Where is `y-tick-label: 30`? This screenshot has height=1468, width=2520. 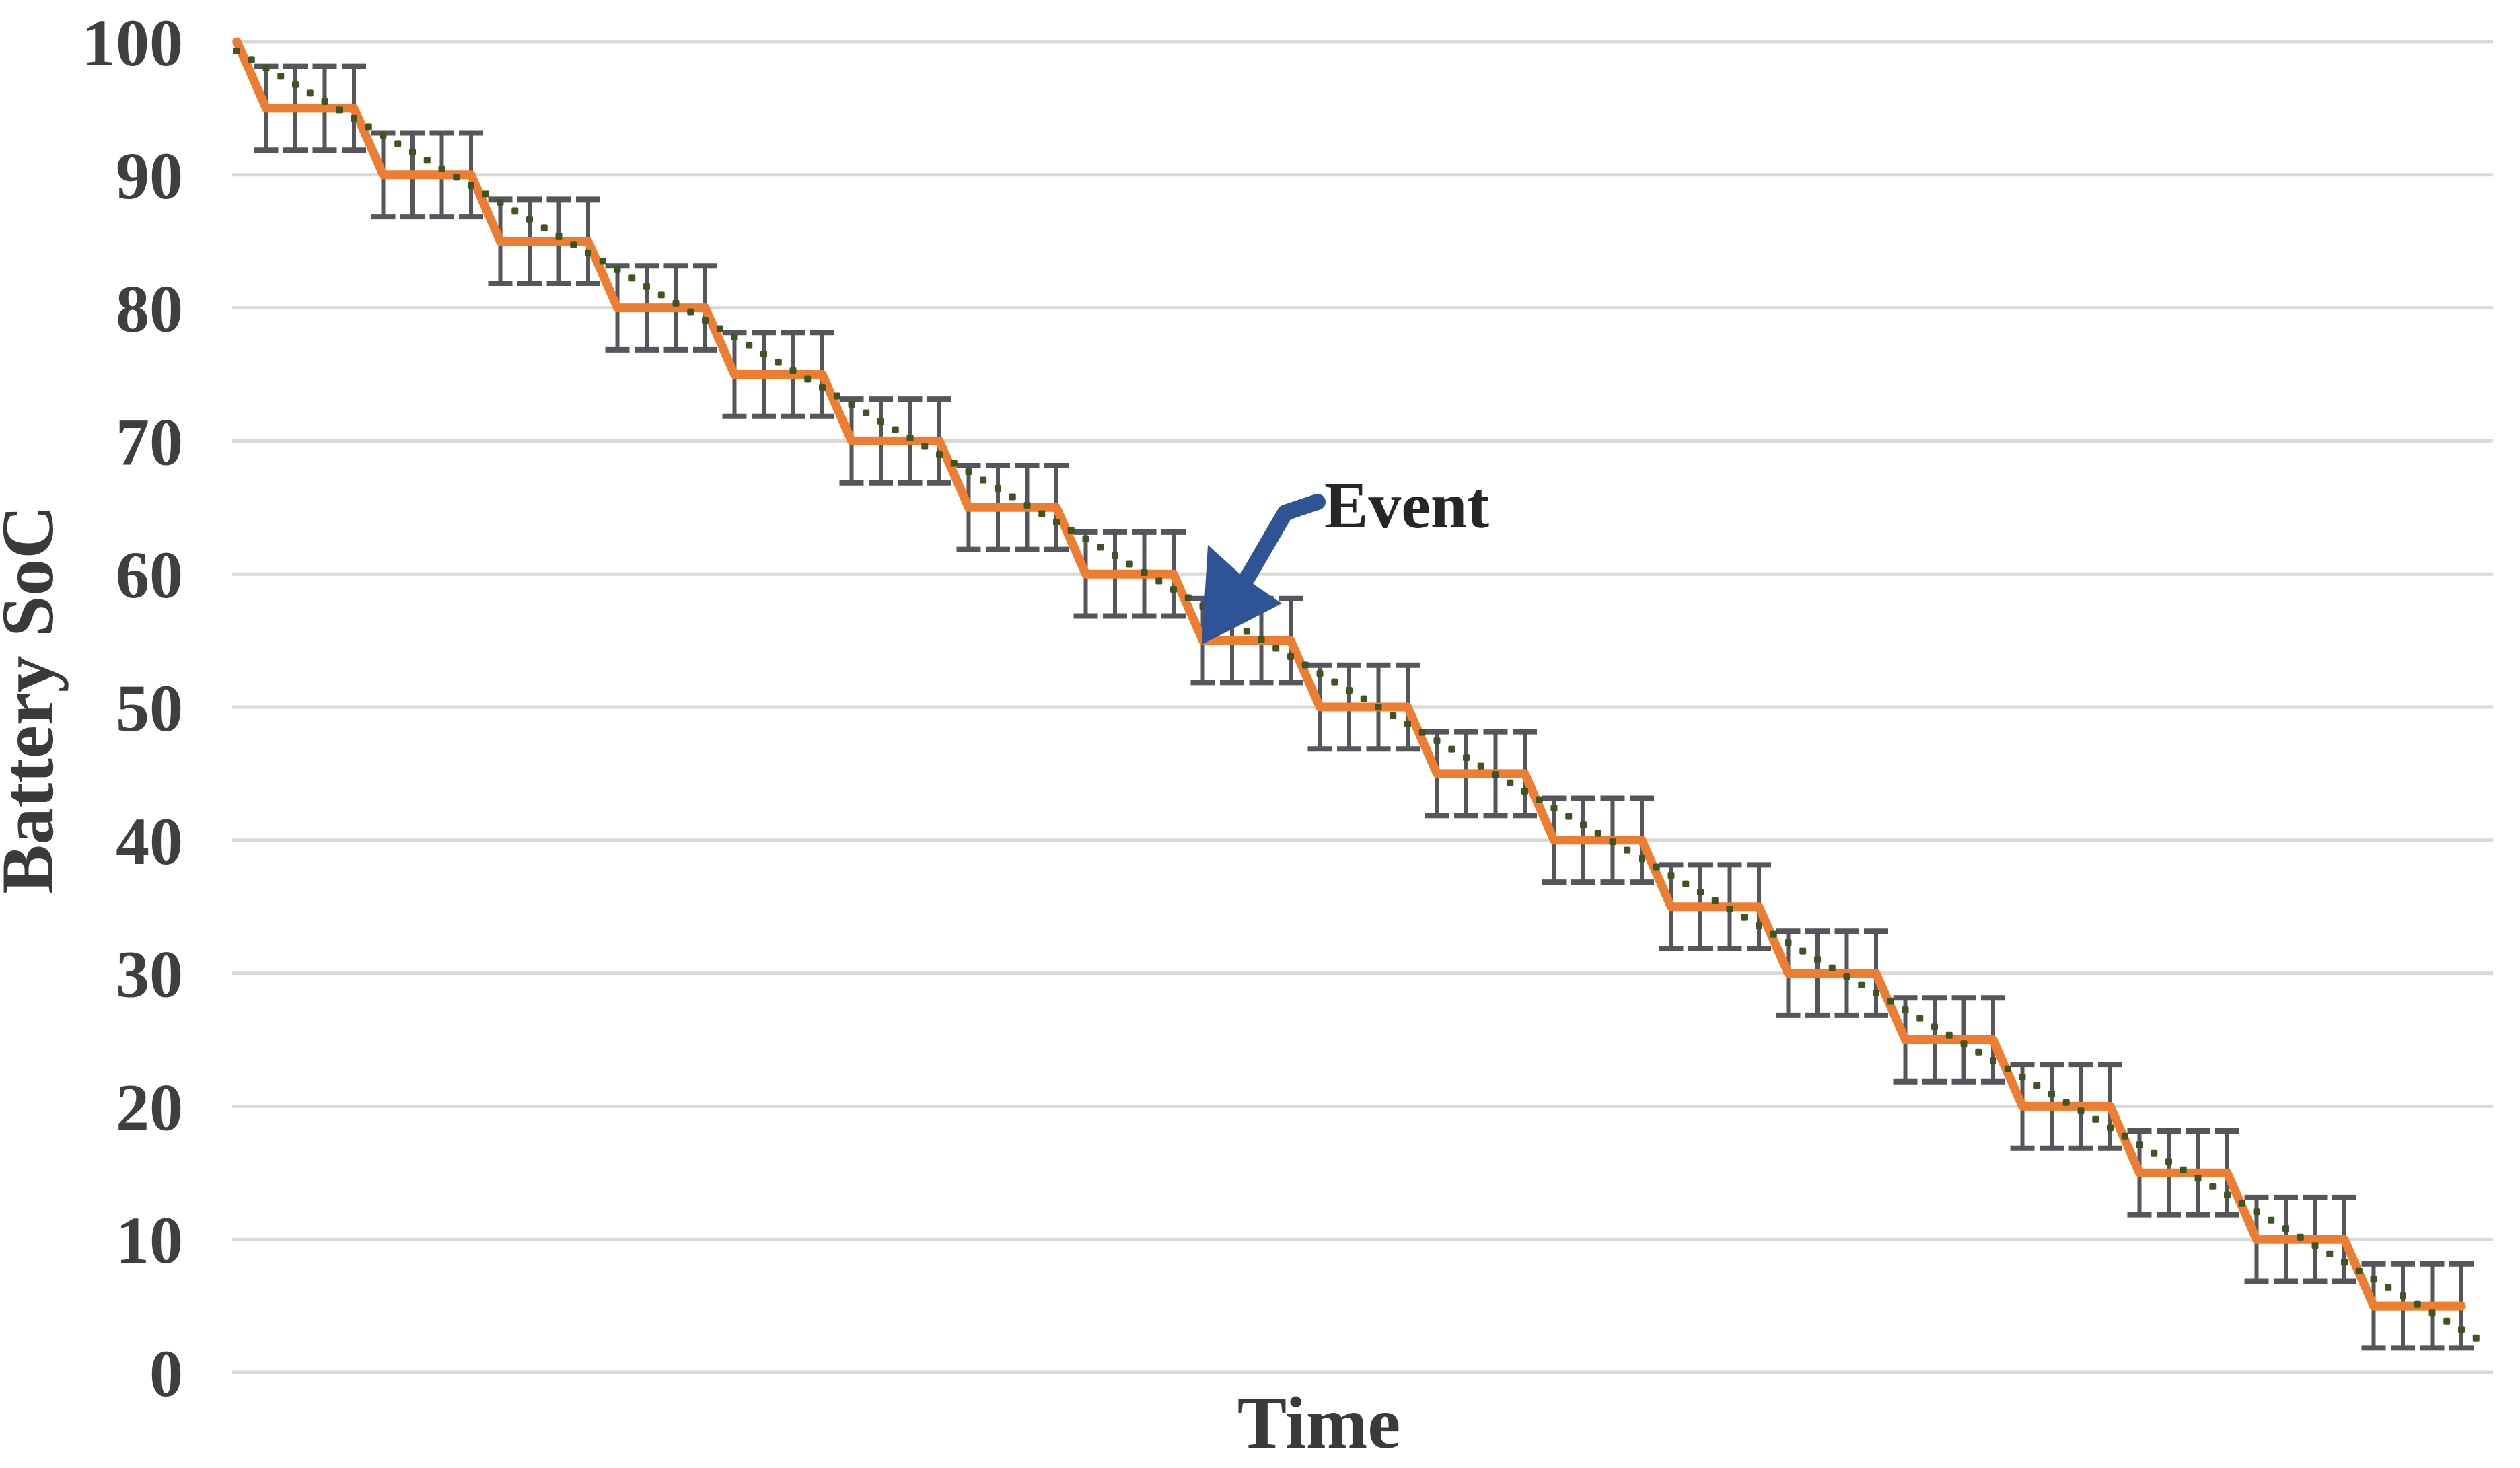 y-tick-label: 30 is located at coordinates (149, 974).